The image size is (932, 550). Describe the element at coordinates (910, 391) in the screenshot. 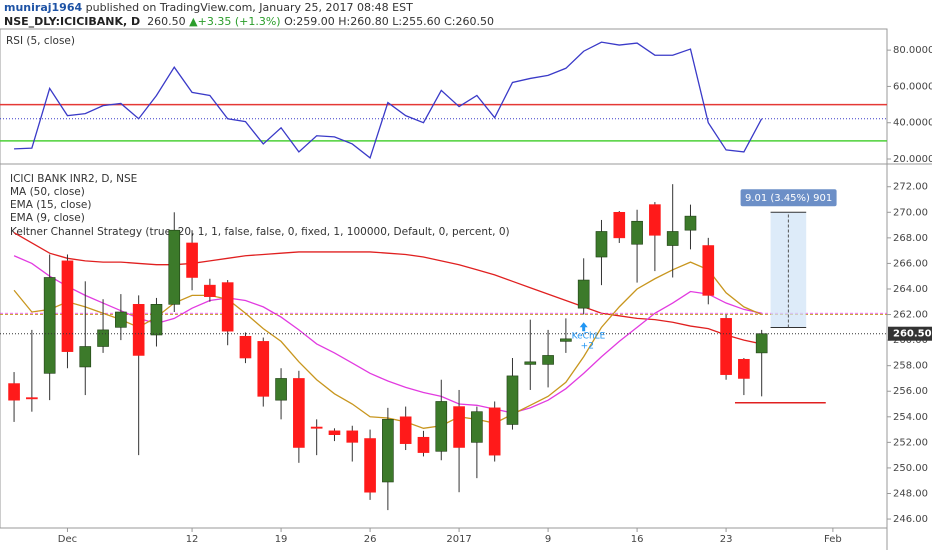

I see `y-tick-label: 256.00` at that location.